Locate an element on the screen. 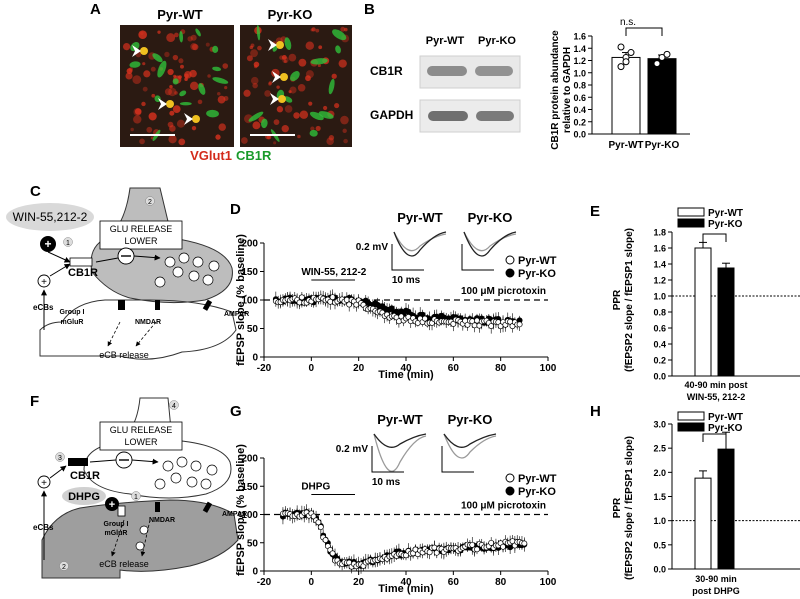 This screenshot has height=599, width=800. x-tick-label: Pyr-WT is located at coordinates (626, 145).